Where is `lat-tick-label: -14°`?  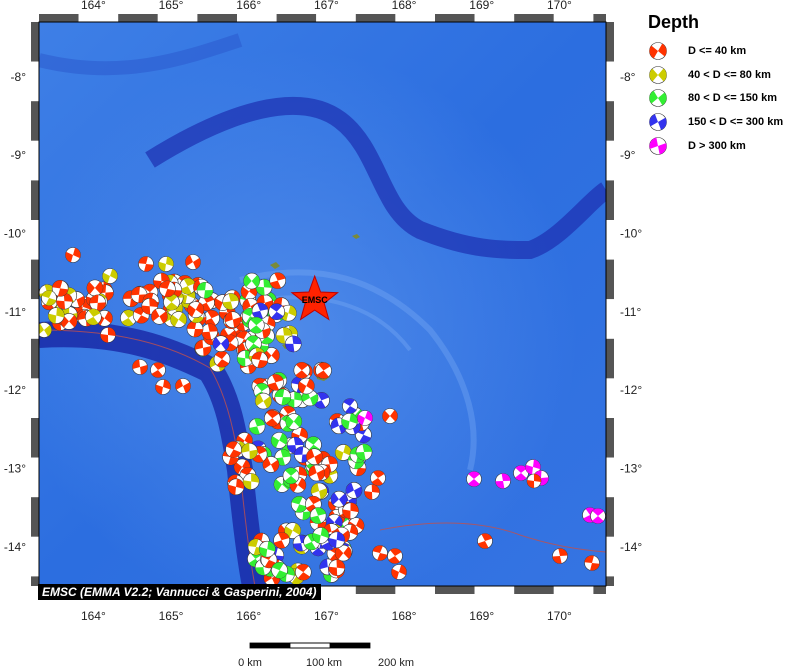 lat-tick-label: -14° is located at coordinates (631, 547).